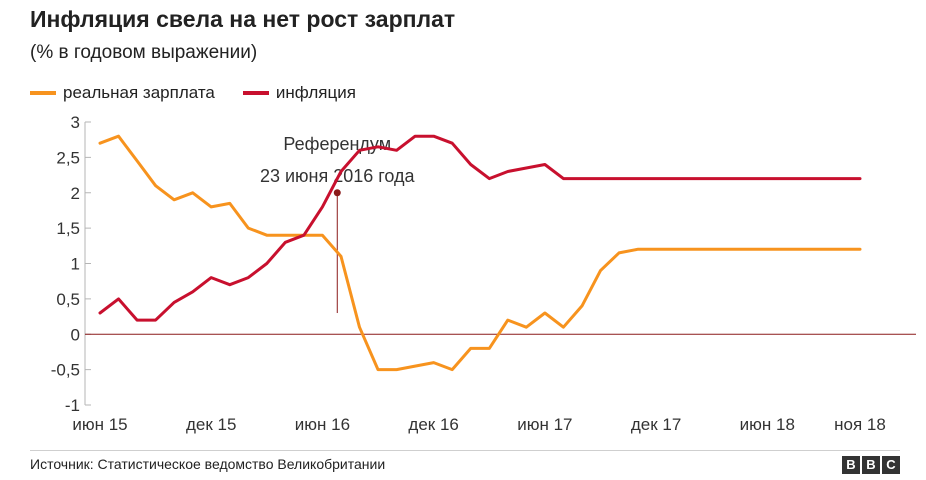  Describe the element at coordinates (851, 465) in the screenshot. I see `logo-letter-b1: B` at that location.